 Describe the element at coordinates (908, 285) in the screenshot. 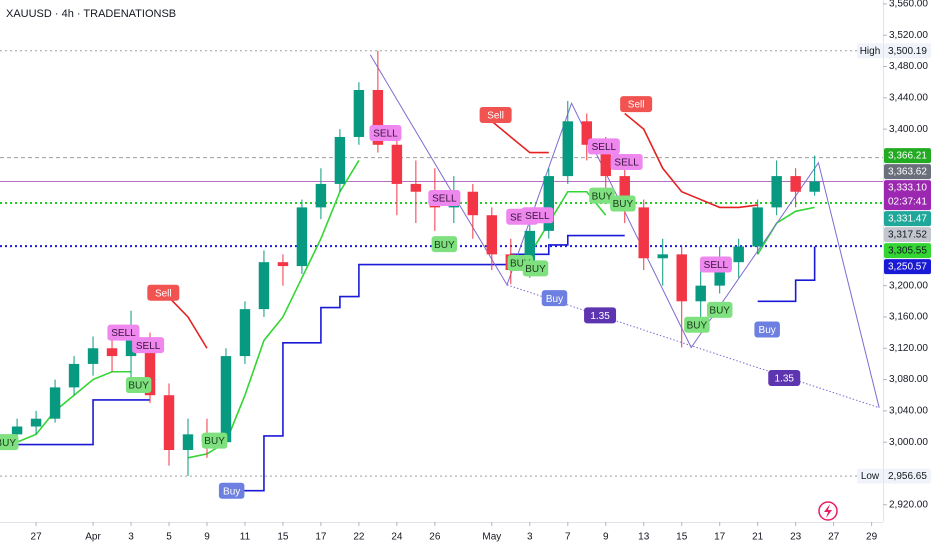

I see `y-tick-label: 3,200.00` at that location.